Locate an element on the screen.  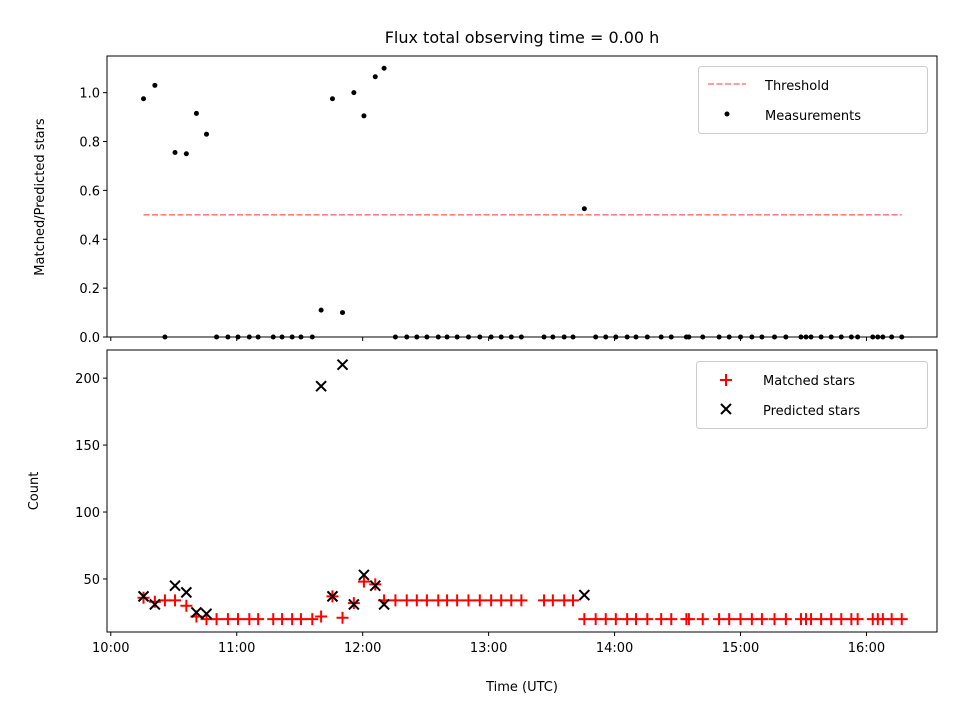
top-legend: Threshold Measurements is located at coordinates (813, 100).